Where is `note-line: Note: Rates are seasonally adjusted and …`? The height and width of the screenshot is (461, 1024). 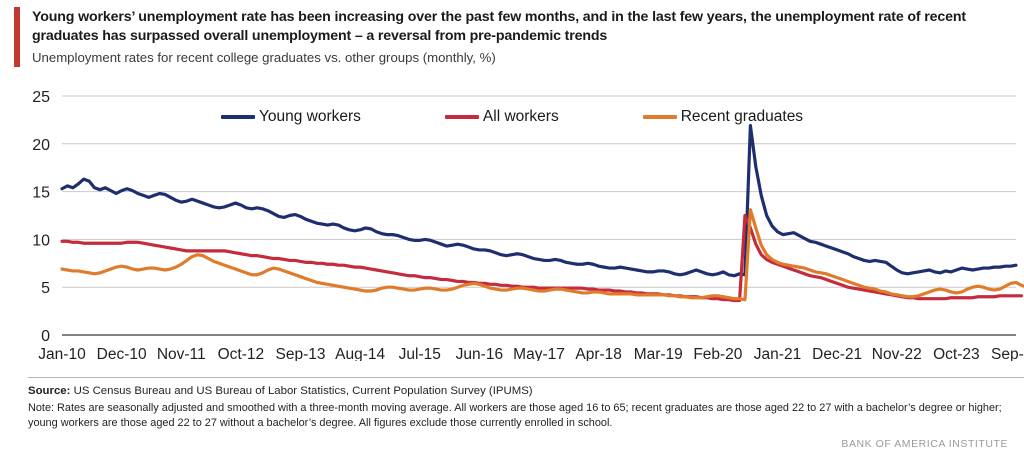
note-line: Note: Rates are seasonally adjusted and … is located at coordinates (515, 415).